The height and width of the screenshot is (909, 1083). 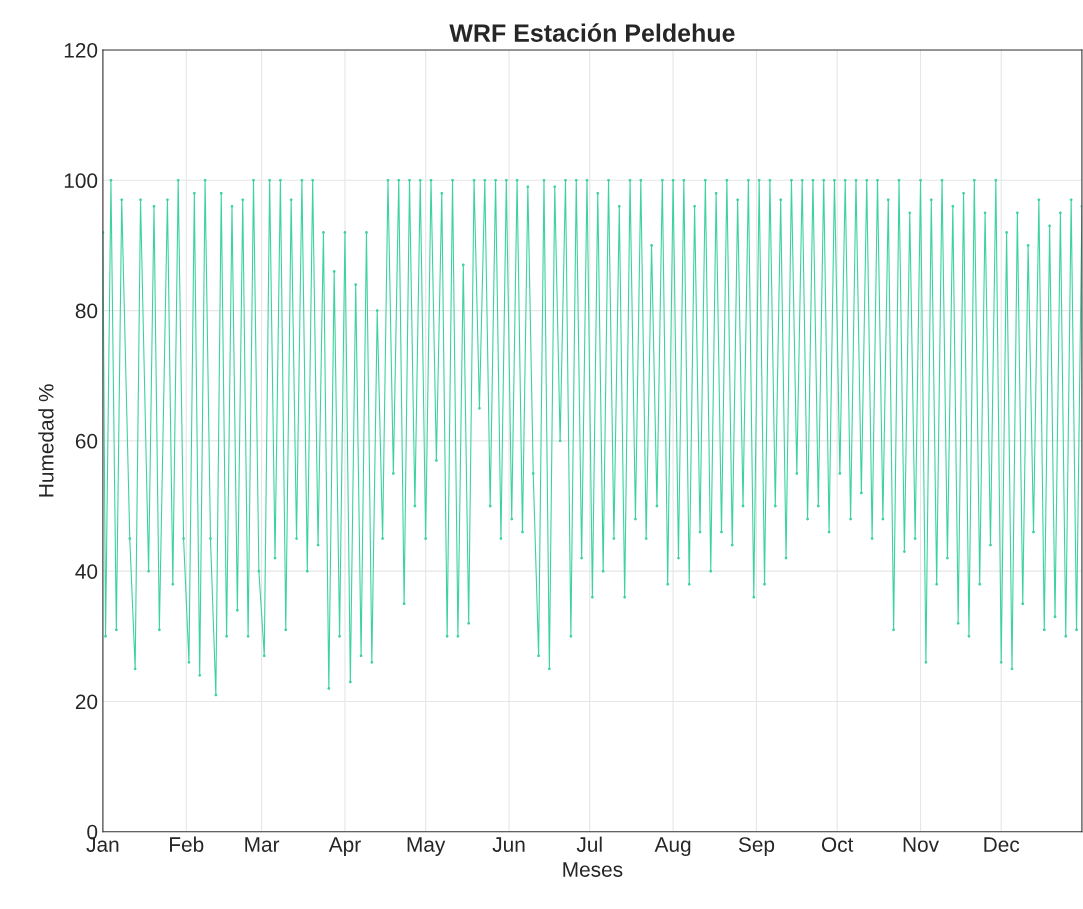 What do you see at coordinates (592, 32) in the screenshot?
I see `chart-title: WRF Estación Peldehue` at bounding box center [592, 32].